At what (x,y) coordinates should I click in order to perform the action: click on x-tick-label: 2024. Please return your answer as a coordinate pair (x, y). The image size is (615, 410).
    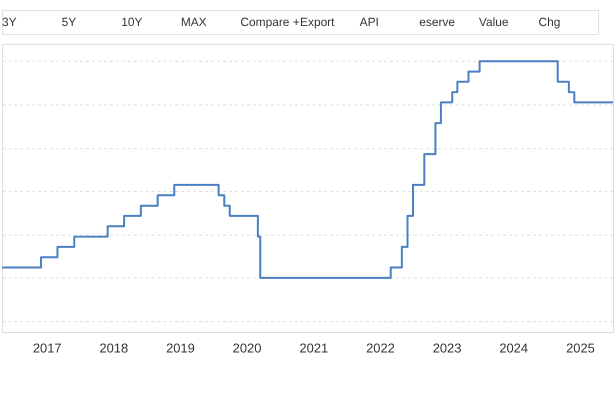
    Looking at the image, I should click on (513, 348).